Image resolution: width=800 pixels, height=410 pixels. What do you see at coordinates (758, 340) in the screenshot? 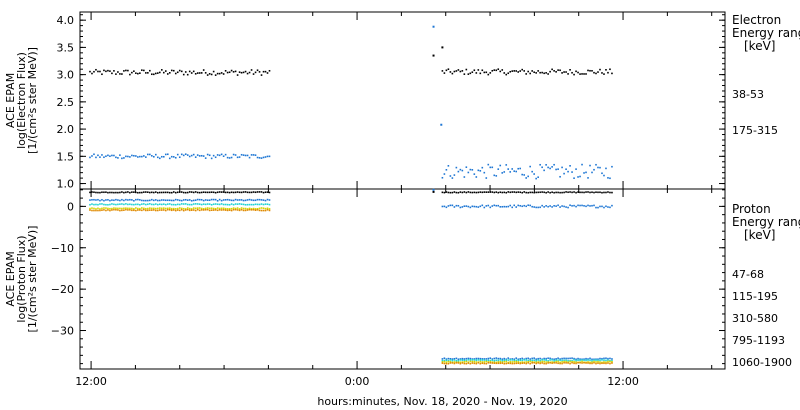
I see `legend-entry: 795-1193` at bounding box center [758, 340].